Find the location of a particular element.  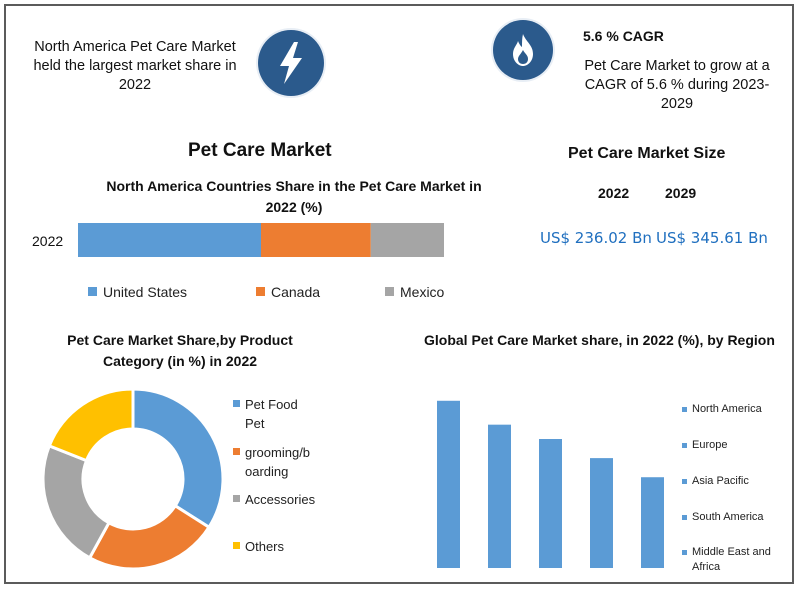

product-category-donut-chart is located at coordinates (133, 479).